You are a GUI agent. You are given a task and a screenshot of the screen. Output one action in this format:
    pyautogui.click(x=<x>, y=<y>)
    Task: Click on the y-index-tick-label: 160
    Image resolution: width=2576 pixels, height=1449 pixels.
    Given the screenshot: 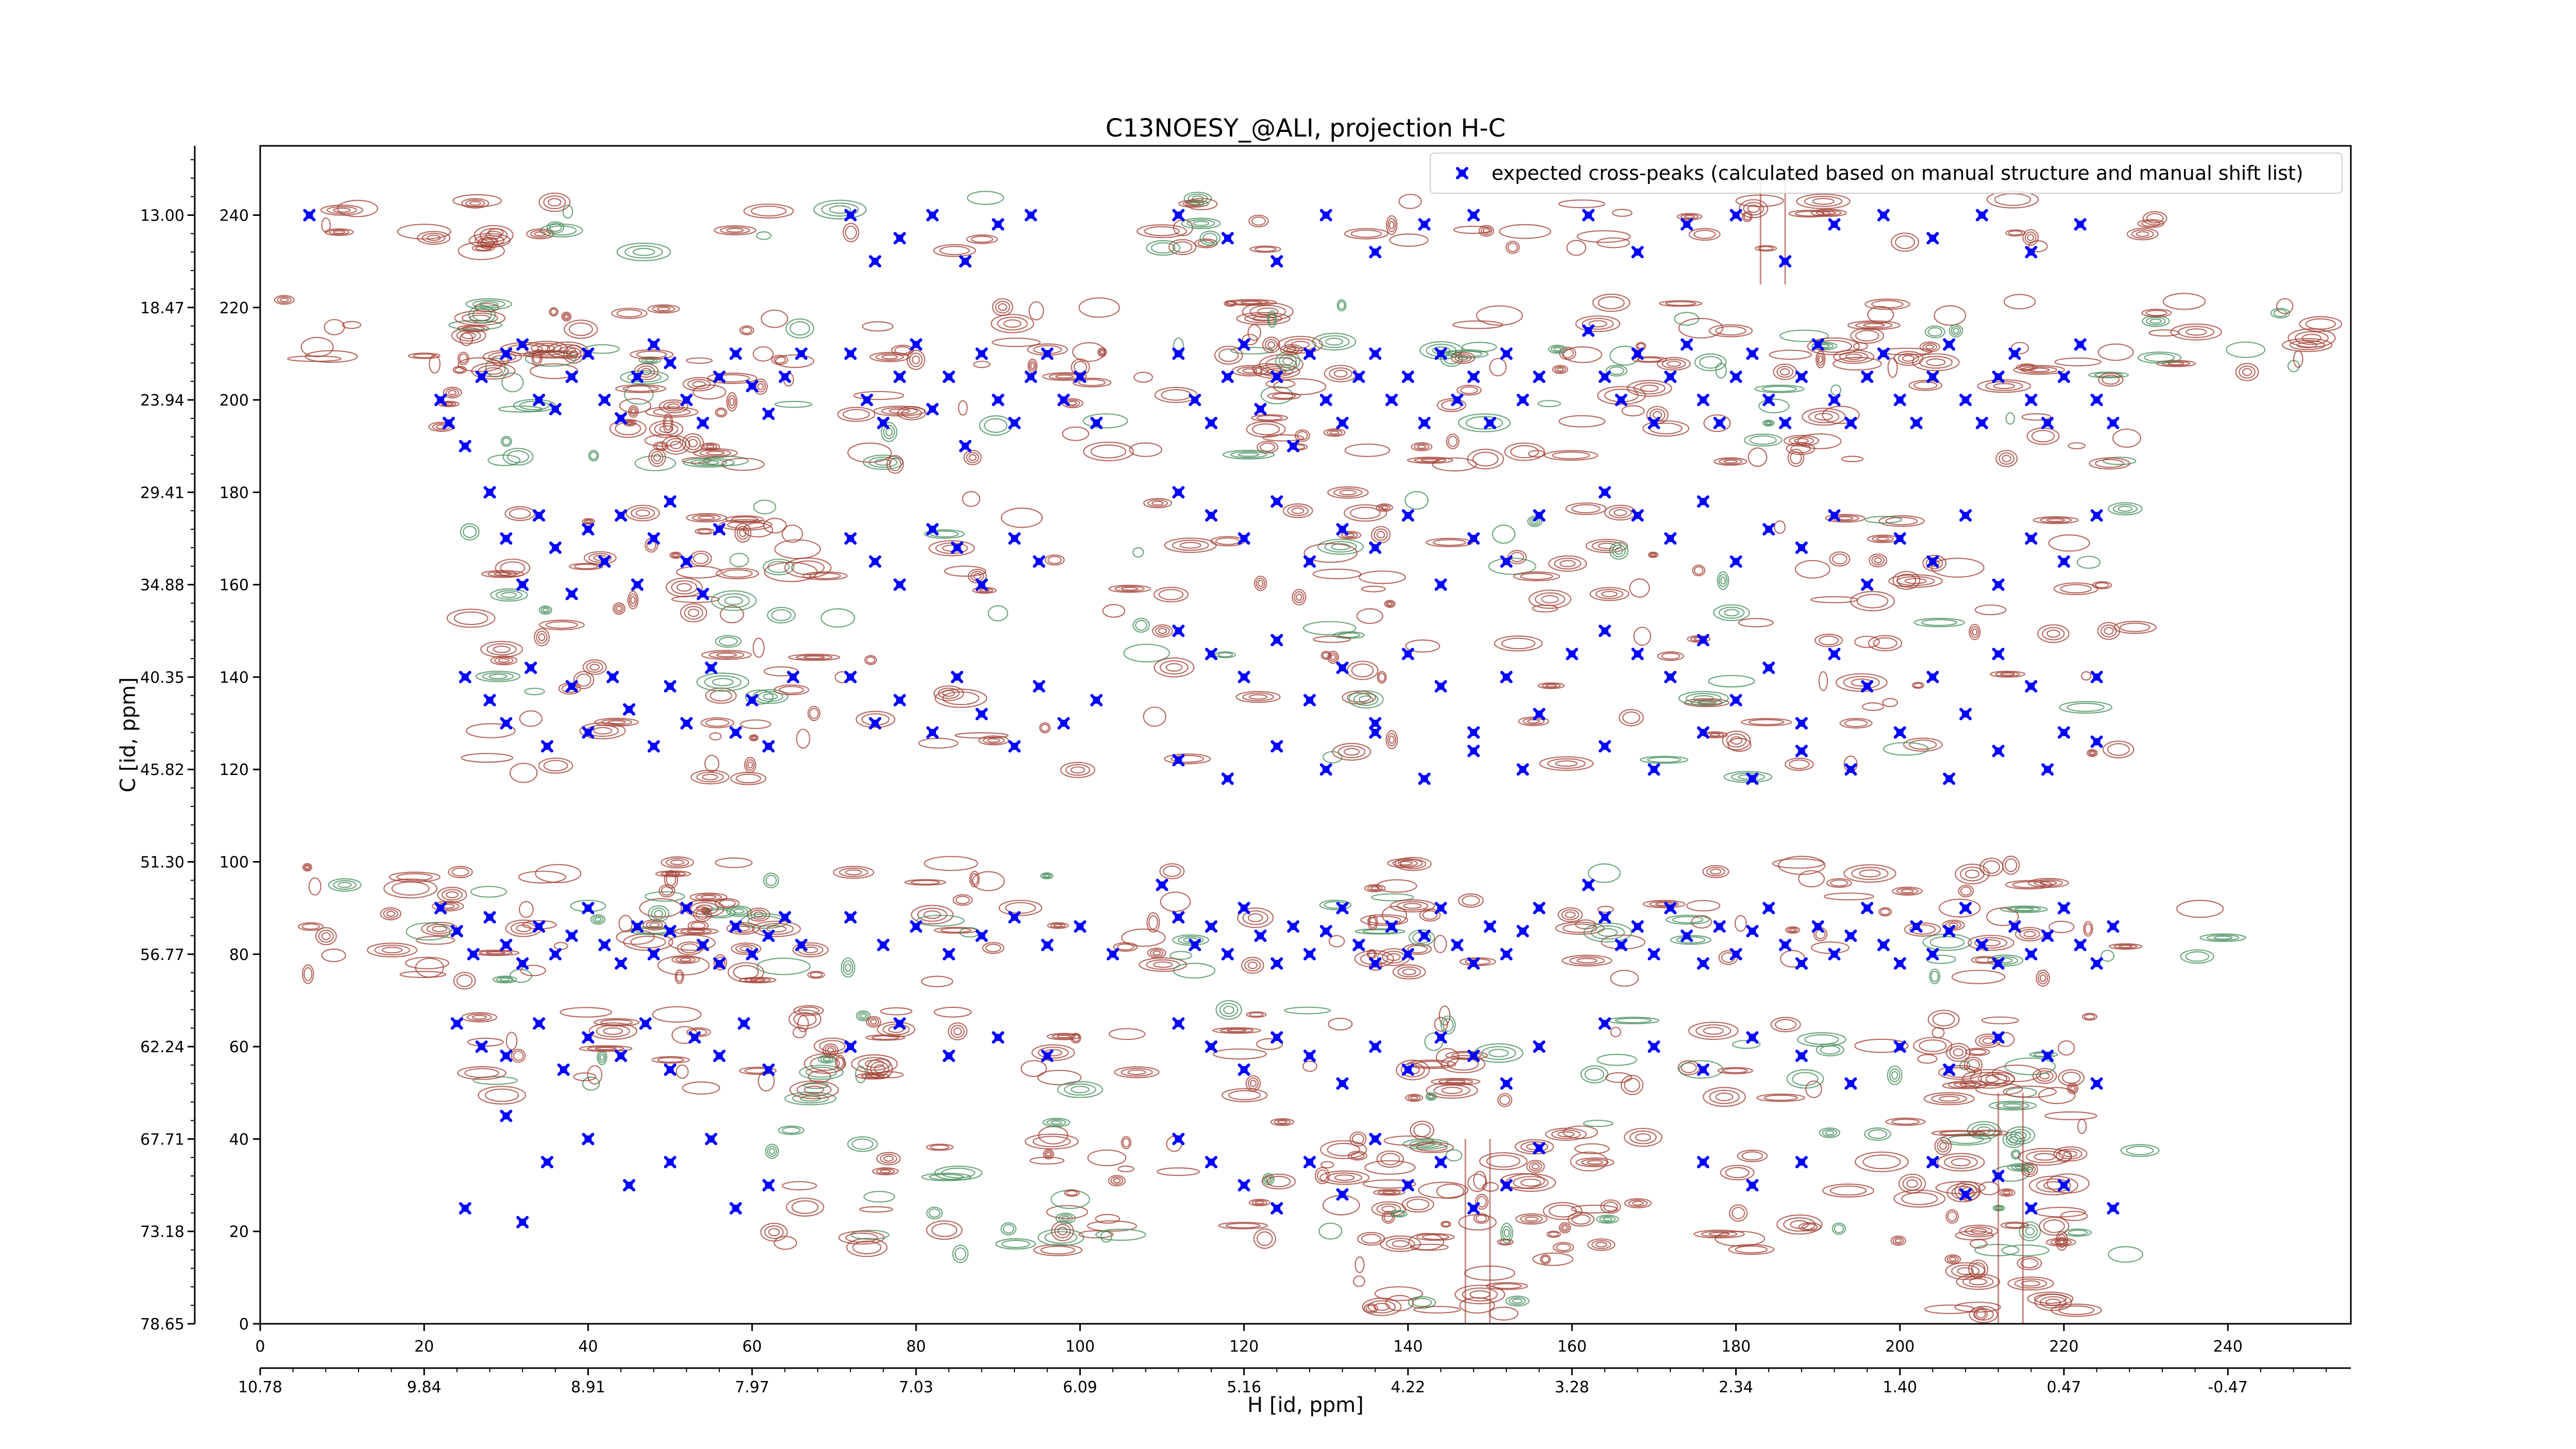 What is the action you would take?
    pyautogui.click(x=234, y=586)
    